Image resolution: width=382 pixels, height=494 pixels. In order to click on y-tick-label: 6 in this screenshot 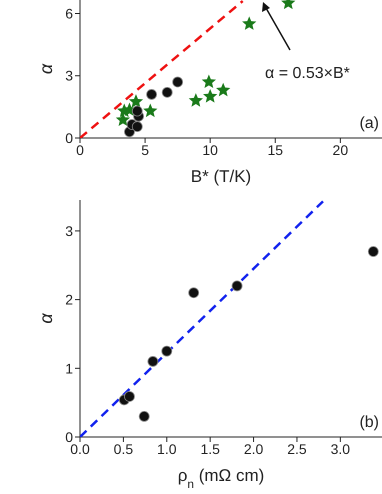, I will do `click(69, 13)`.